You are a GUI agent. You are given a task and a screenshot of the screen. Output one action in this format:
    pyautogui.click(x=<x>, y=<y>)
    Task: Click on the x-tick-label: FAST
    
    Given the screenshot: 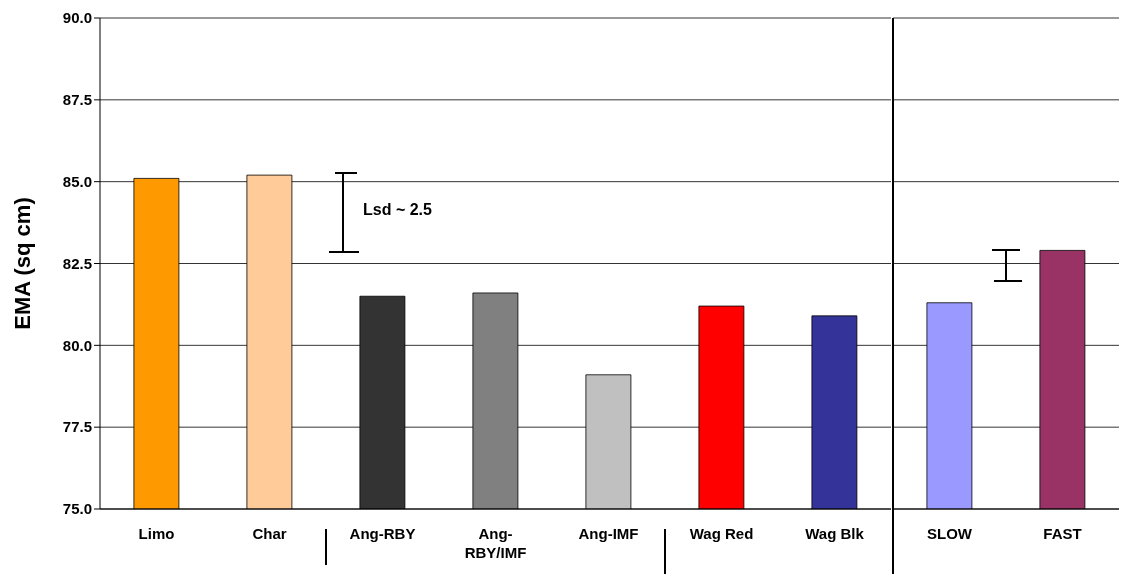 What is the action you would take?
    pyautogui.click(x=1062, y=533)
    